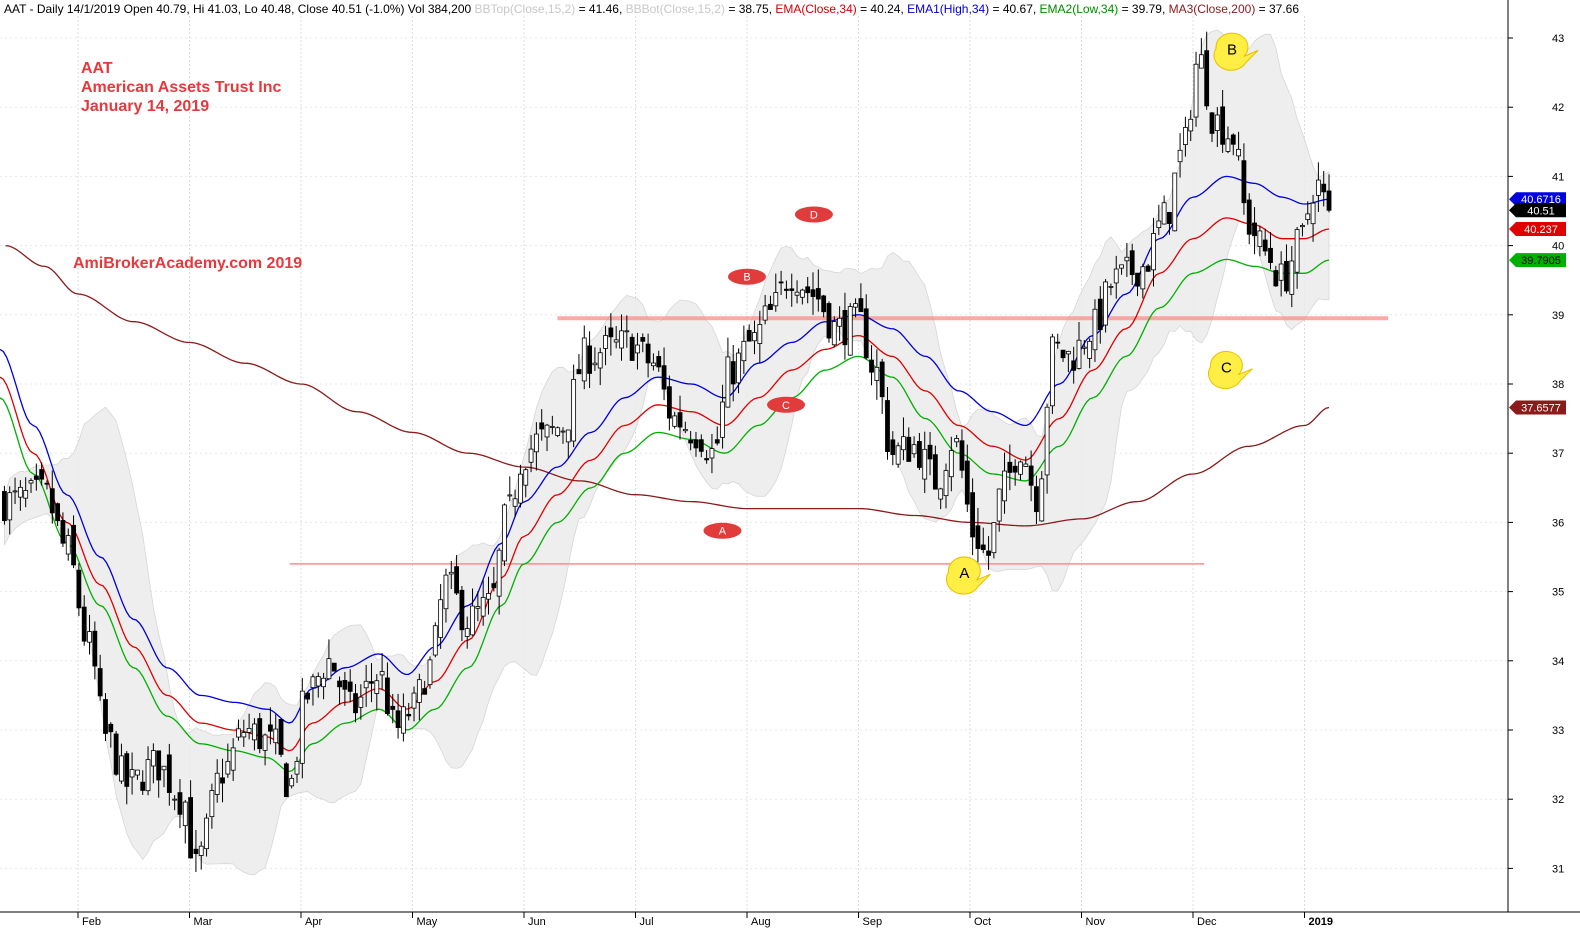  Describe the element at coordinates (1558, 593) in the screenshot. I see `y-tick-label: 35` at that location.